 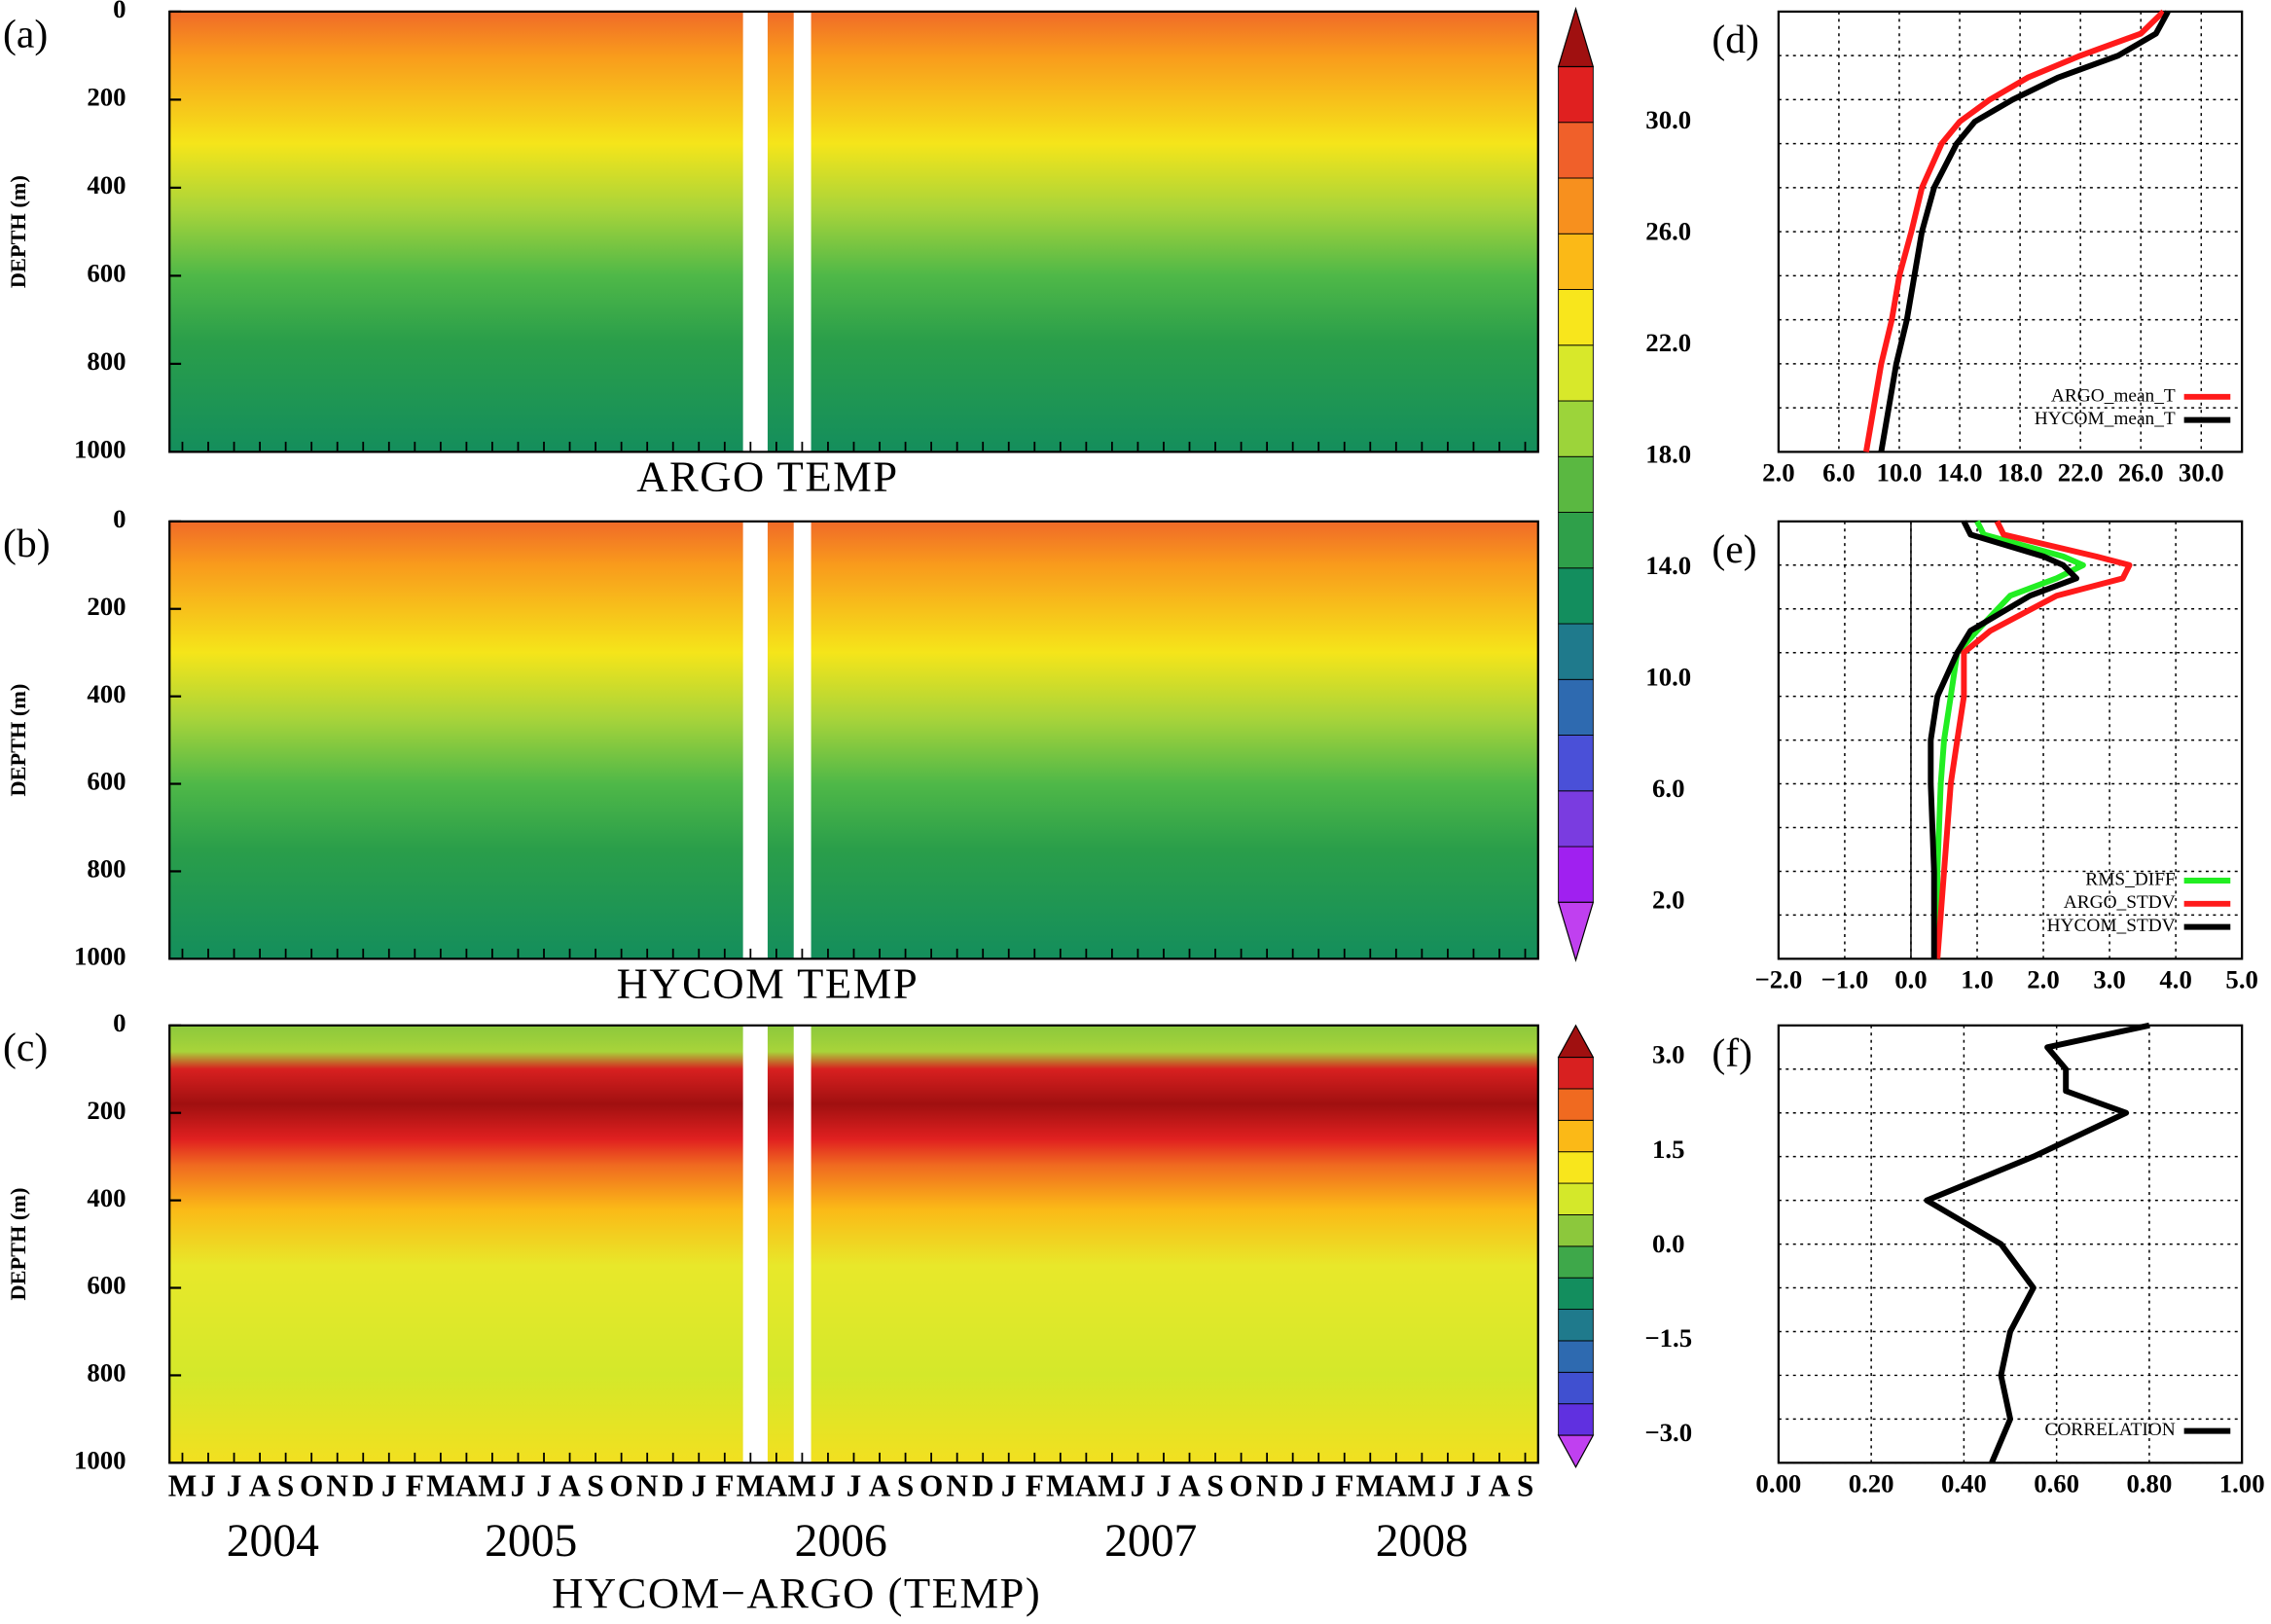 What do you see at coordinates (2020, 472) in the screenshot?
I see `x-tick-label: 18.0` at bounding box center [2020, 472].